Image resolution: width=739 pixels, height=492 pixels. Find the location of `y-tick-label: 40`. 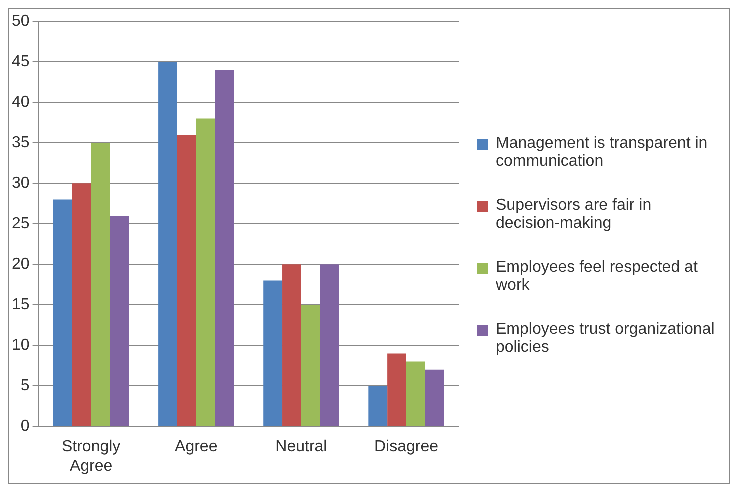

y-tick-label: 40 is located at coordinates (21, 103).